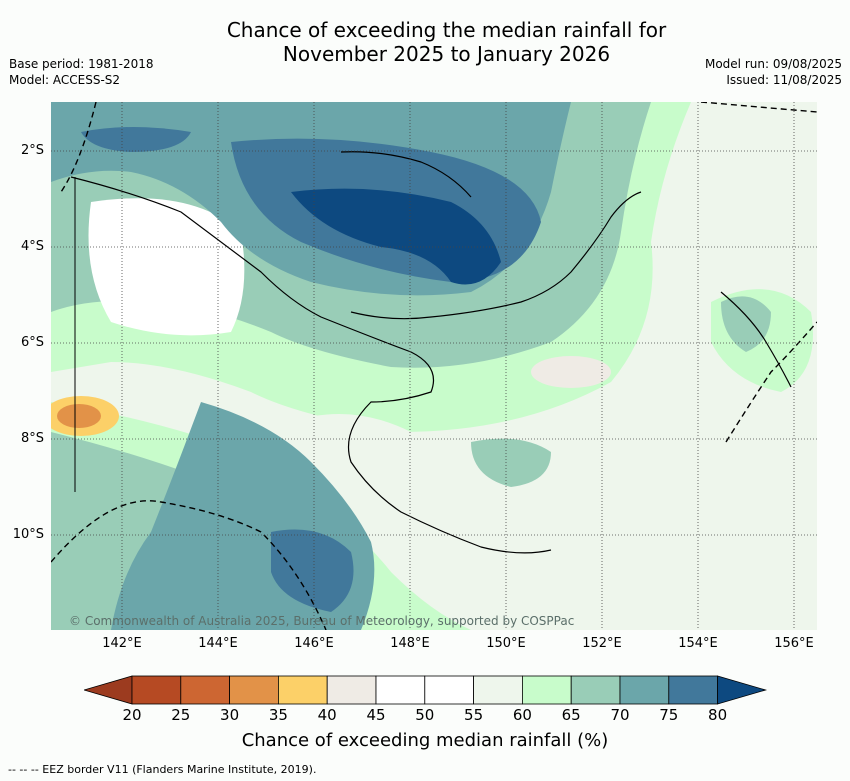 This screenshot has width=850, height=781. I want to click on colorbar-tick-label: 45, so click(376, 715).